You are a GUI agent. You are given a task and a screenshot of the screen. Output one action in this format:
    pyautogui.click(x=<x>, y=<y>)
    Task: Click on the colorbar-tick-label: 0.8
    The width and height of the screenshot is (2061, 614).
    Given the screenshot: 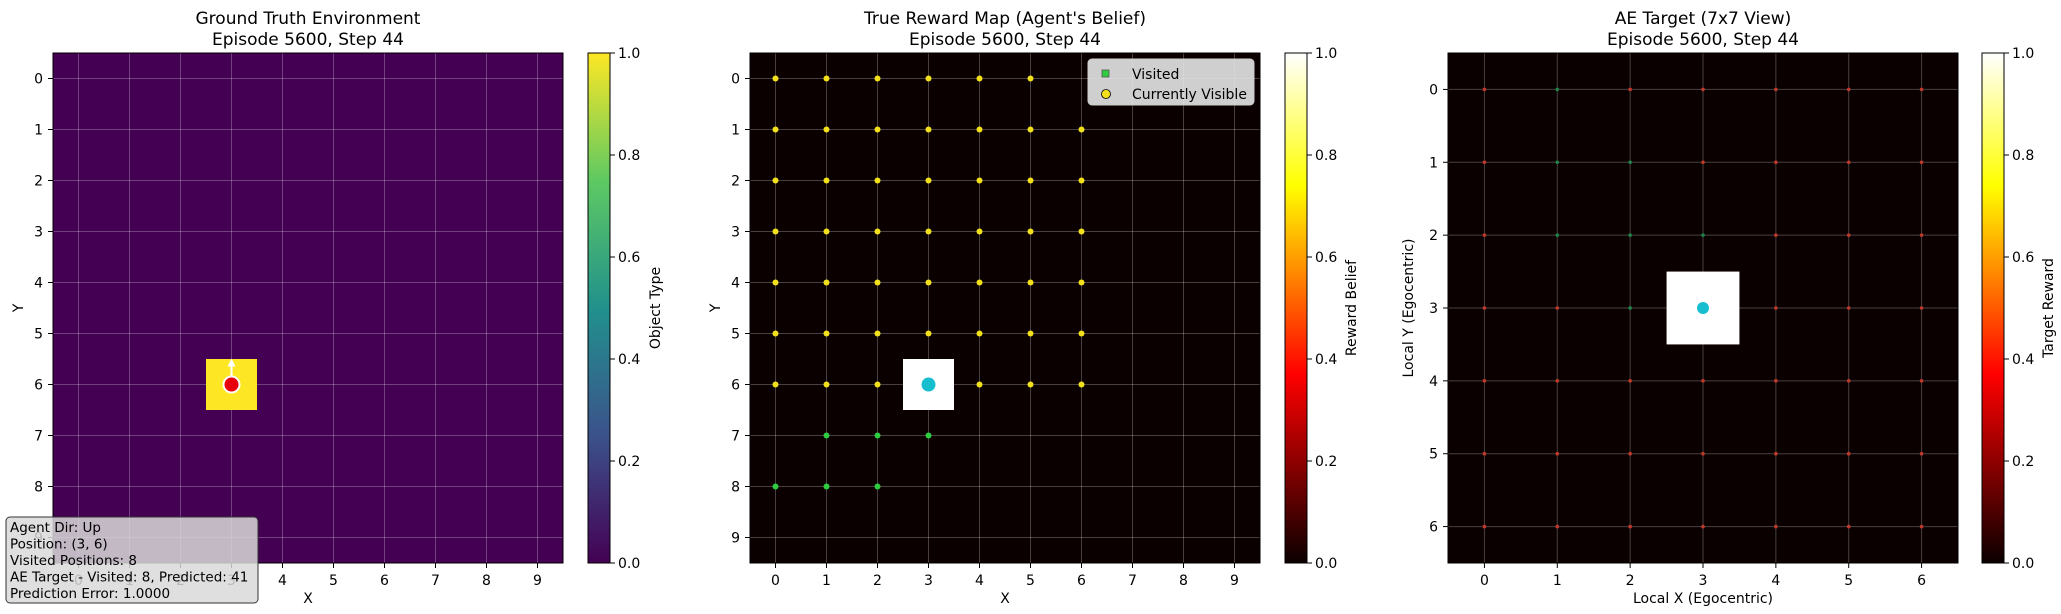 What is the action you would take?
    pyautogui.click(x=629, y=156)
    